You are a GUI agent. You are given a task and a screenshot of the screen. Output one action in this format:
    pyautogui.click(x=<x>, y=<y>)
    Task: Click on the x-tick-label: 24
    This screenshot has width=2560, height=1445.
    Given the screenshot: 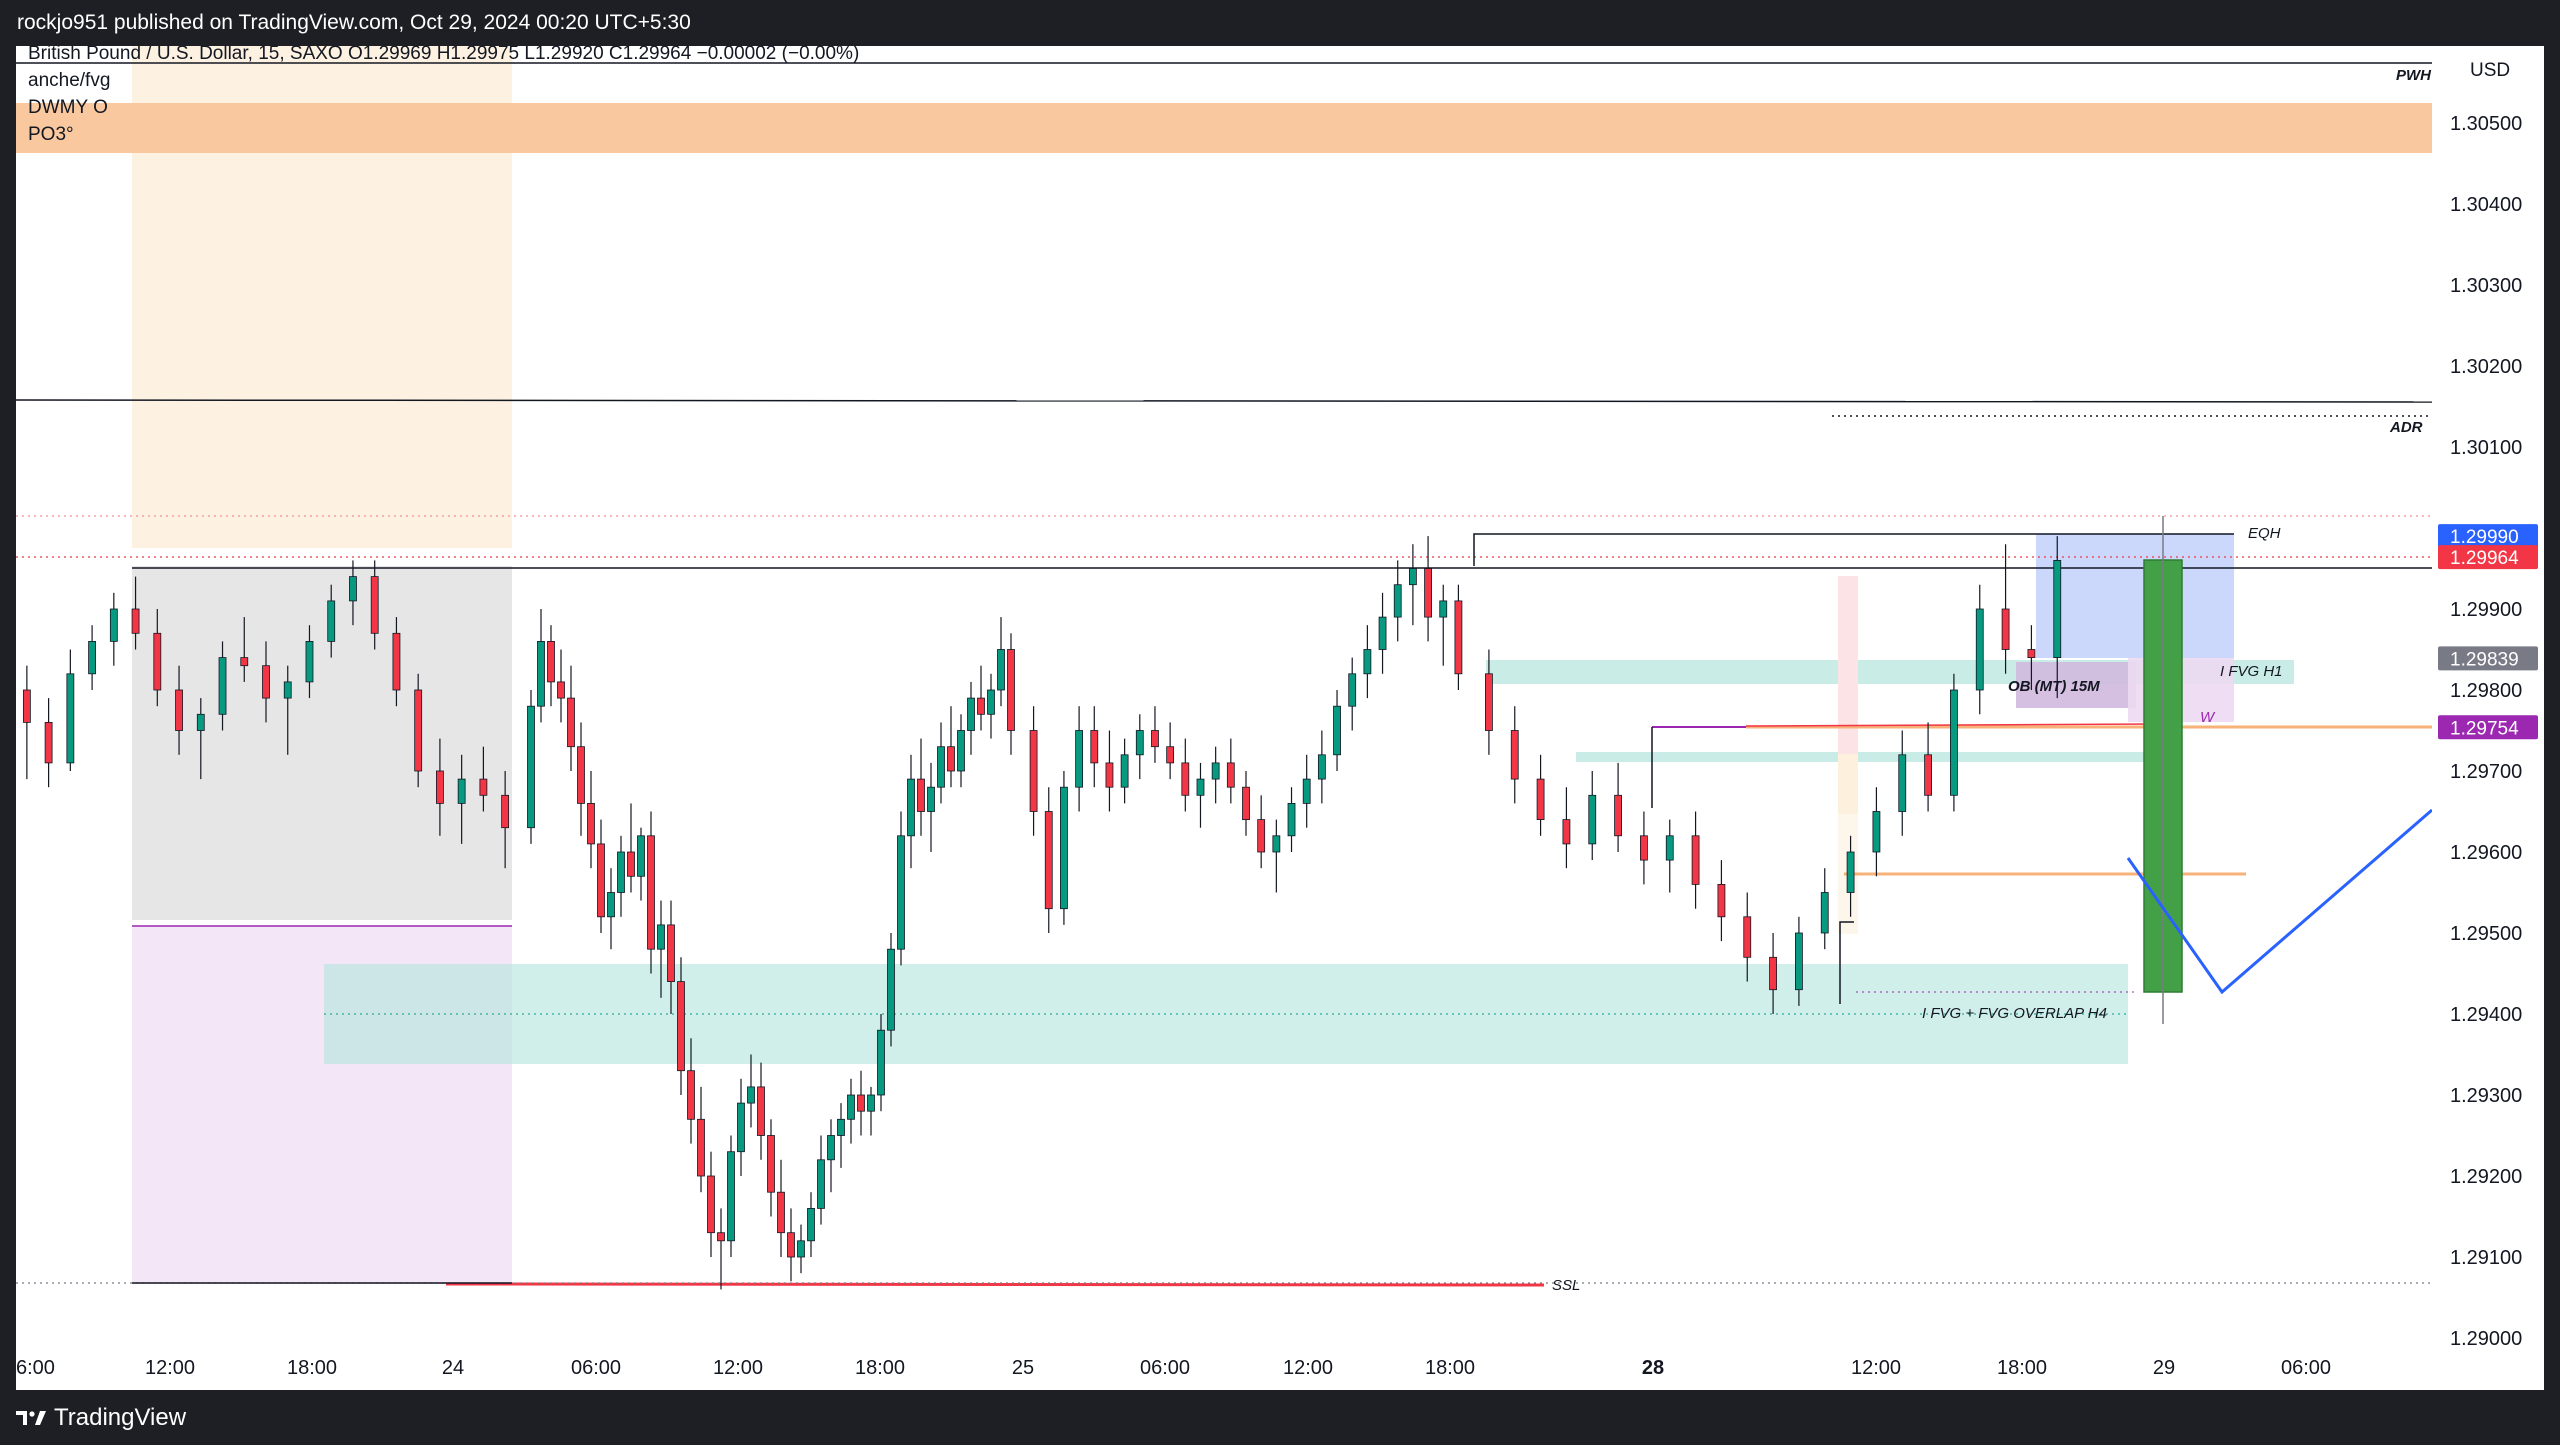 What is the action you would take?
    pyautogui.click(x=453, y=1368)
    